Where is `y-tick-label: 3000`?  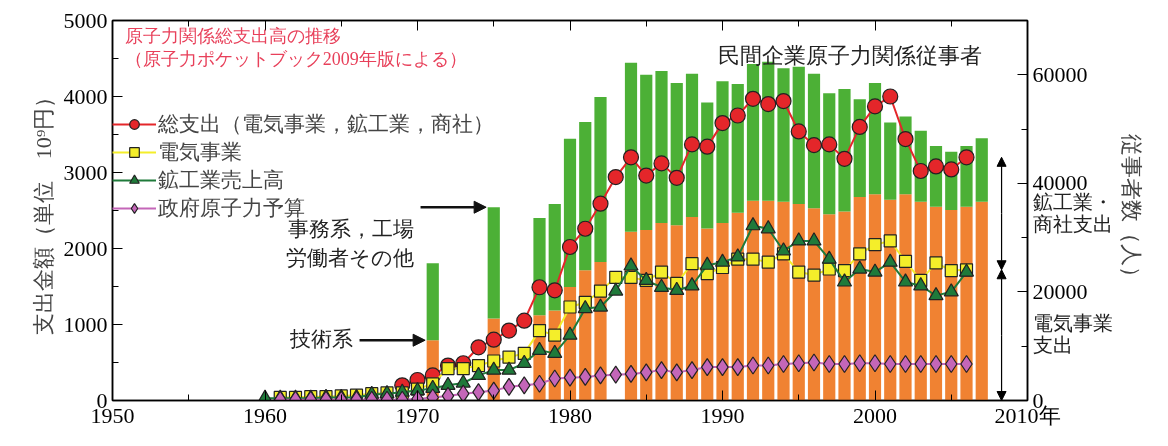 y-tick-label: 3000 is located at coordinates (85, 172).